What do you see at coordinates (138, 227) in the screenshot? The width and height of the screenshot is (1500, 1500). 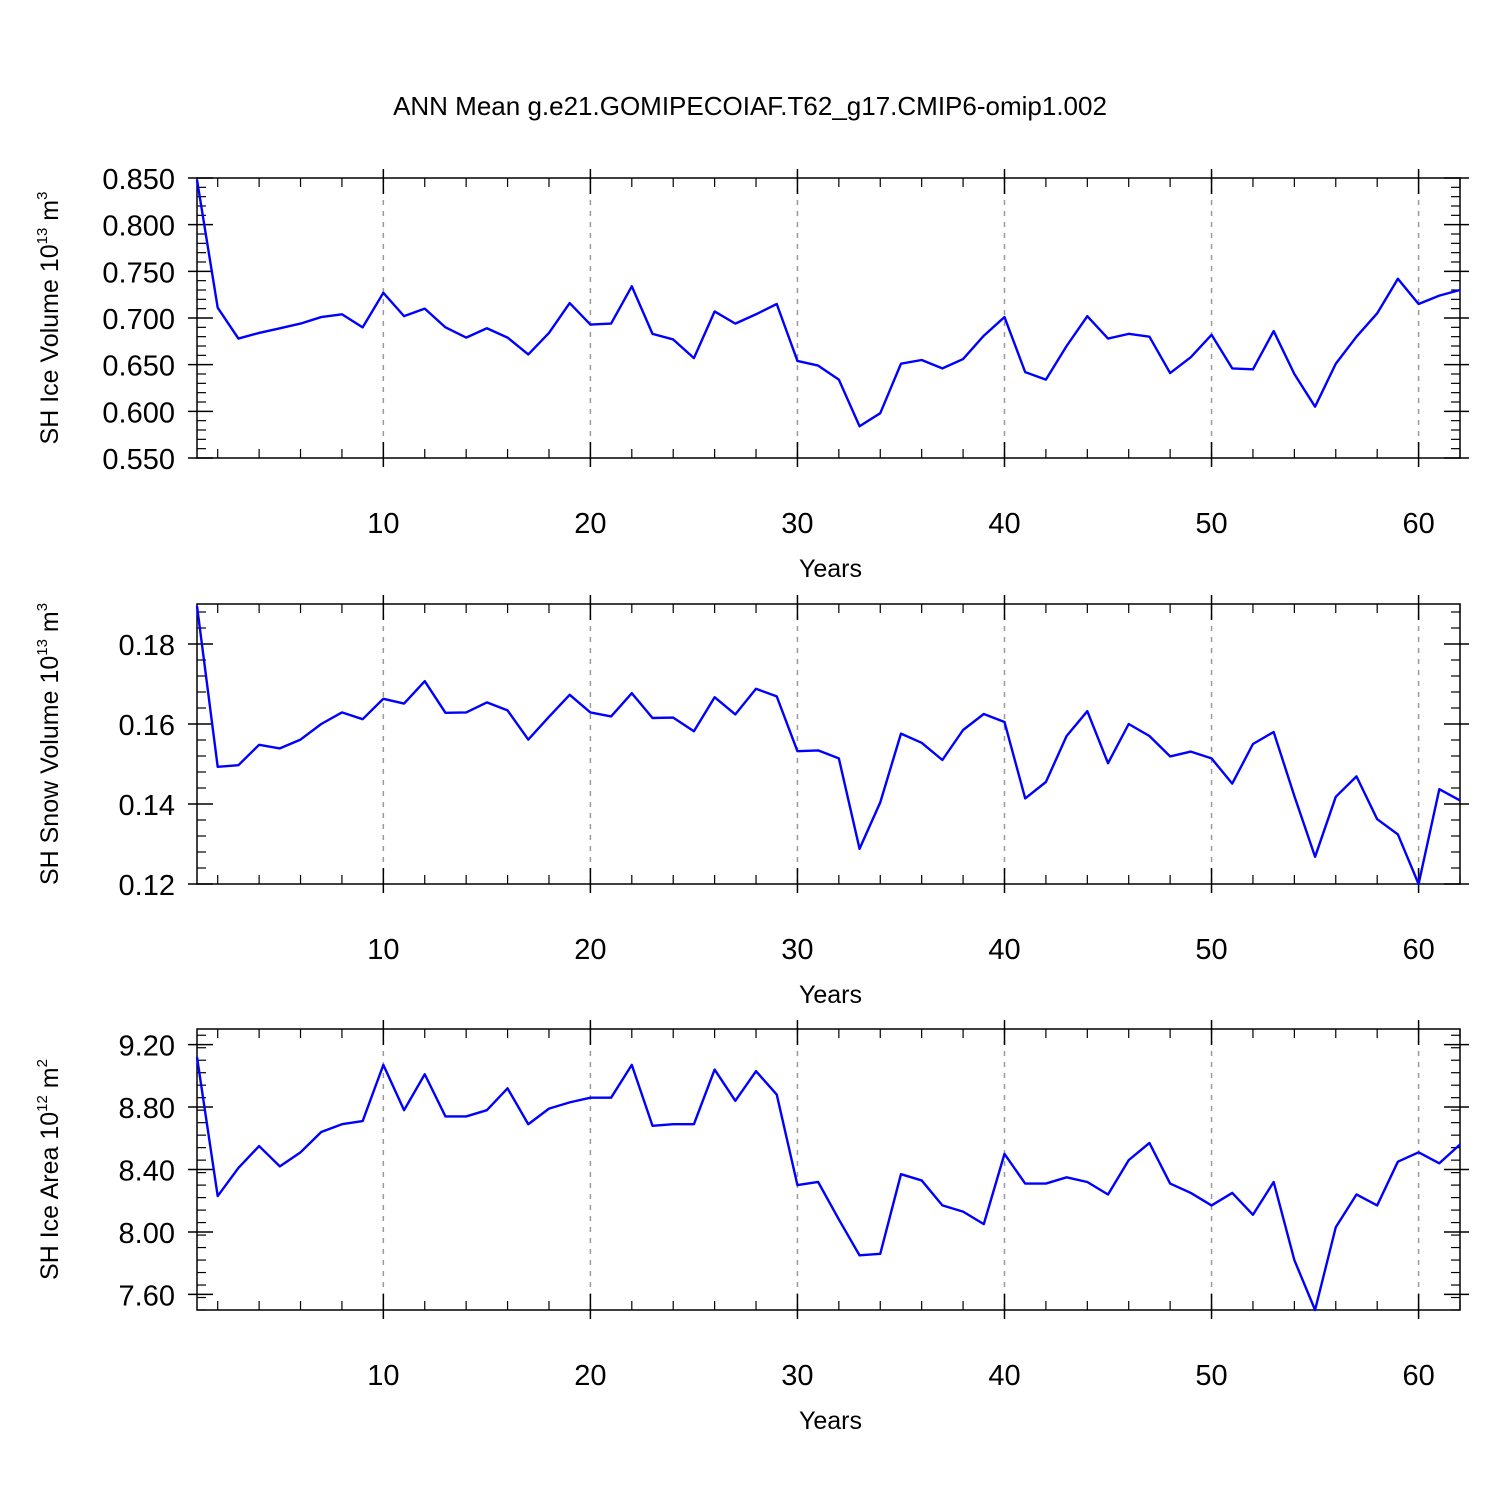 I see `y-tick-label: 0.800` at bounding box center [138, 227].